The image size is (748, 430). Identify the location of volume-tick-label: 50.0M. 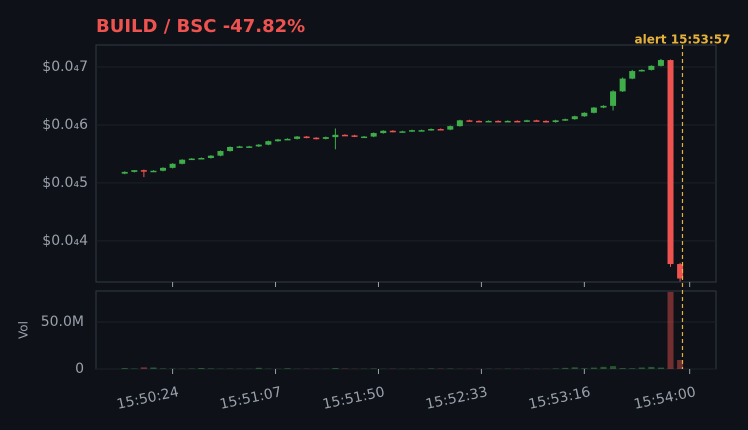
(62, 322).